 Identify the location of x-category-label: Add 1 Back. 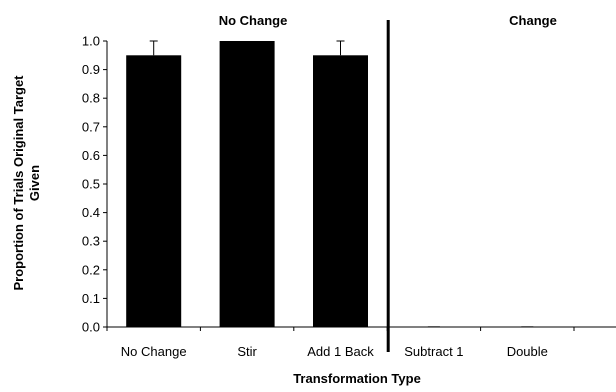
(340, 351).